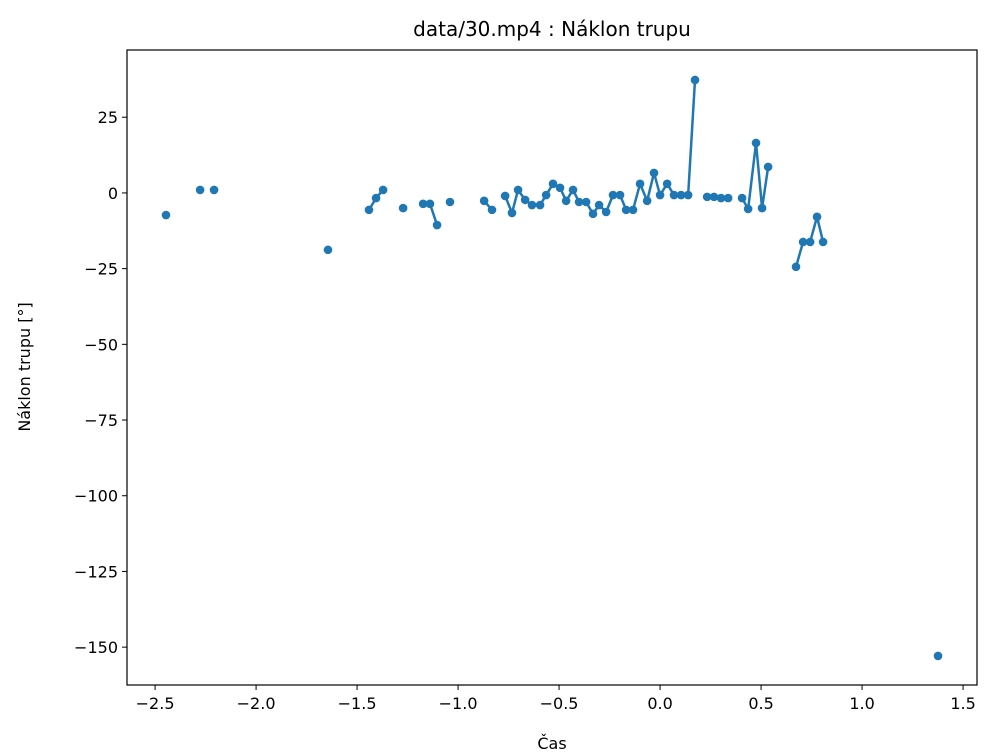 Image resolution: width=984 pixels, height=754 pixels. Describe the element at coordinates (155, 703) in the screenshot. I see `x-tick-label: −2.5` at that location.